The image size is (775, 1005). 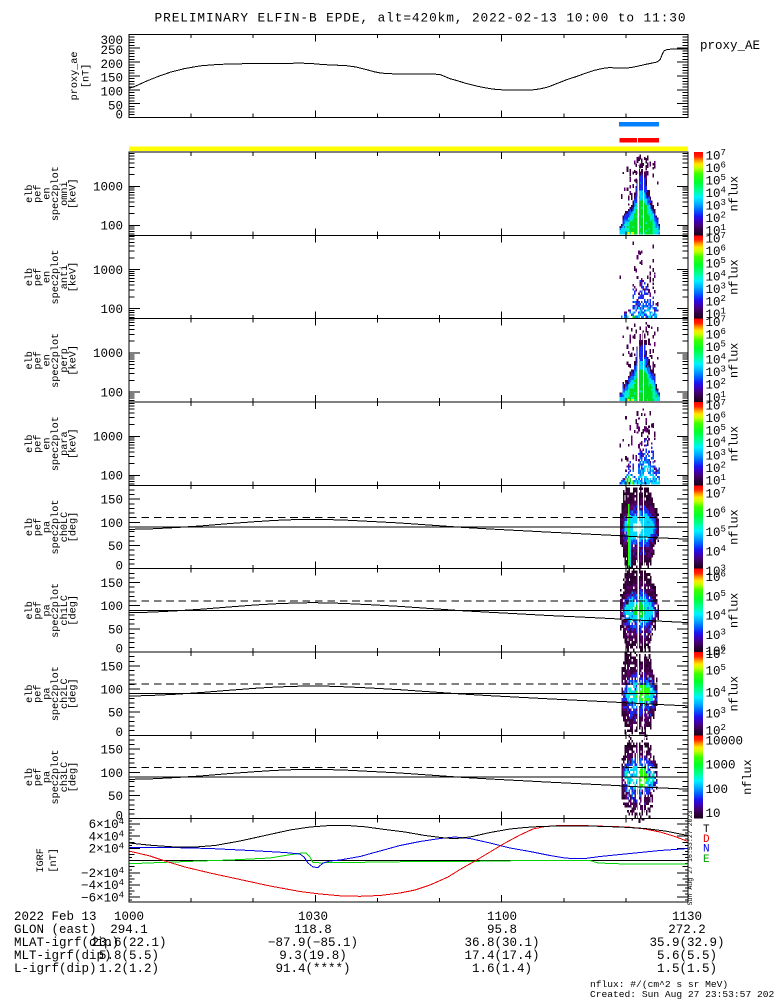 I want to click on svg-text: 36.8(30.1), so click(x=501, y=943).